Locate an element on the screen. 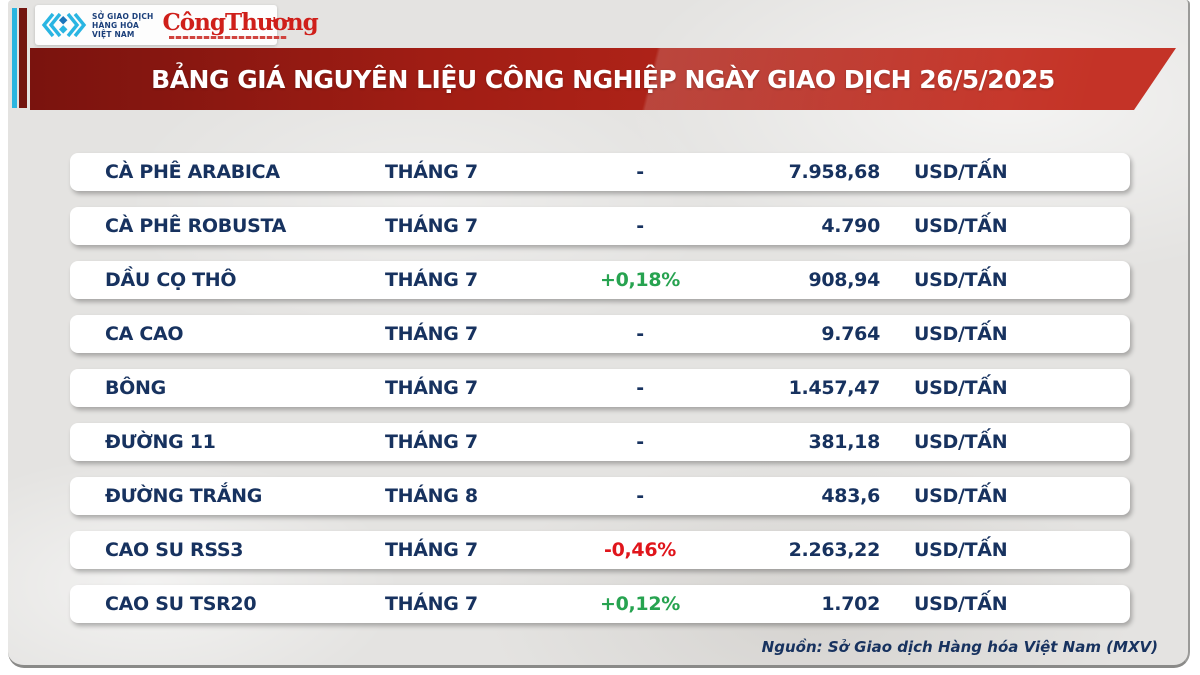  commodity-name: CA CAO is located at coordinates (144, 334).